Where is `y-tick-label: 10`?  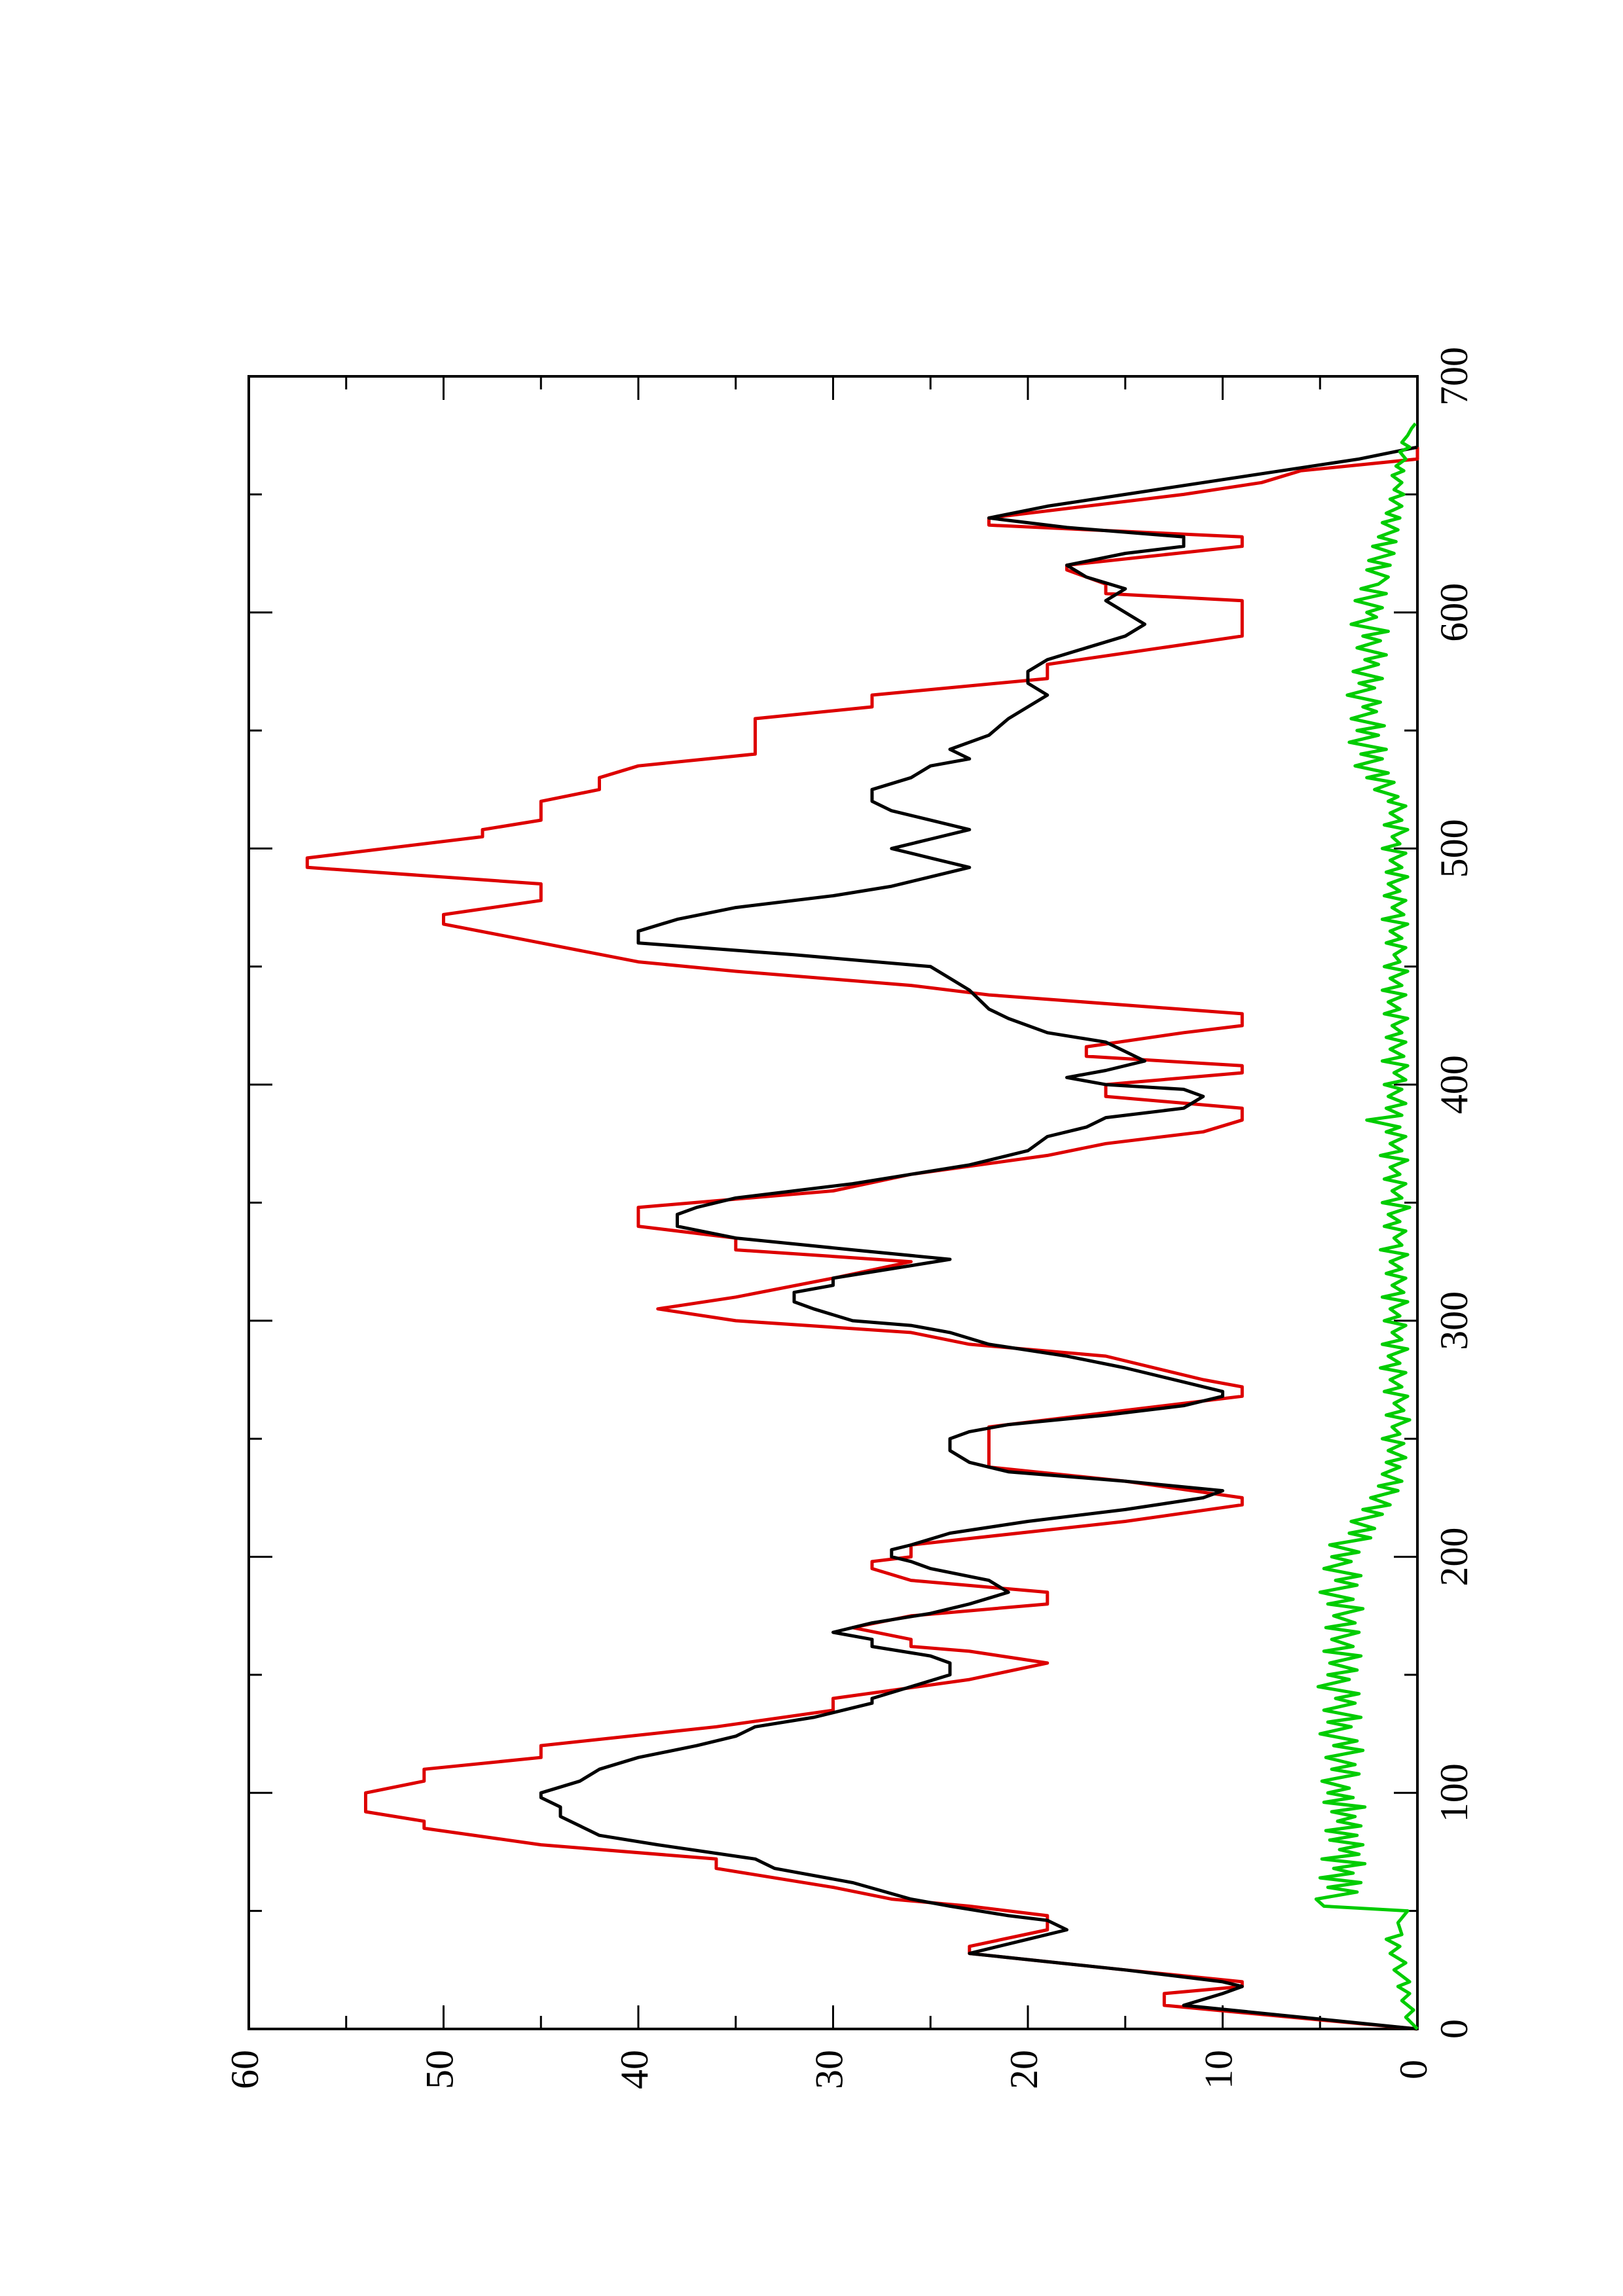 y-tick-label: 10 is located at coordinates (1218, 2069).